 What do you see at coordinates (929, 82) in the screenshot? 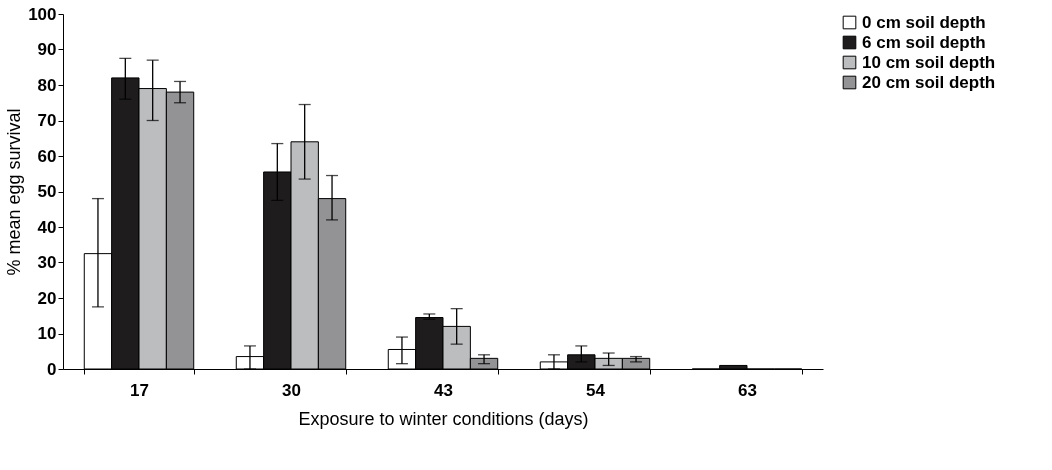
I see `legend-label: 20 cm soil depth` at bounding box center [929, 82].